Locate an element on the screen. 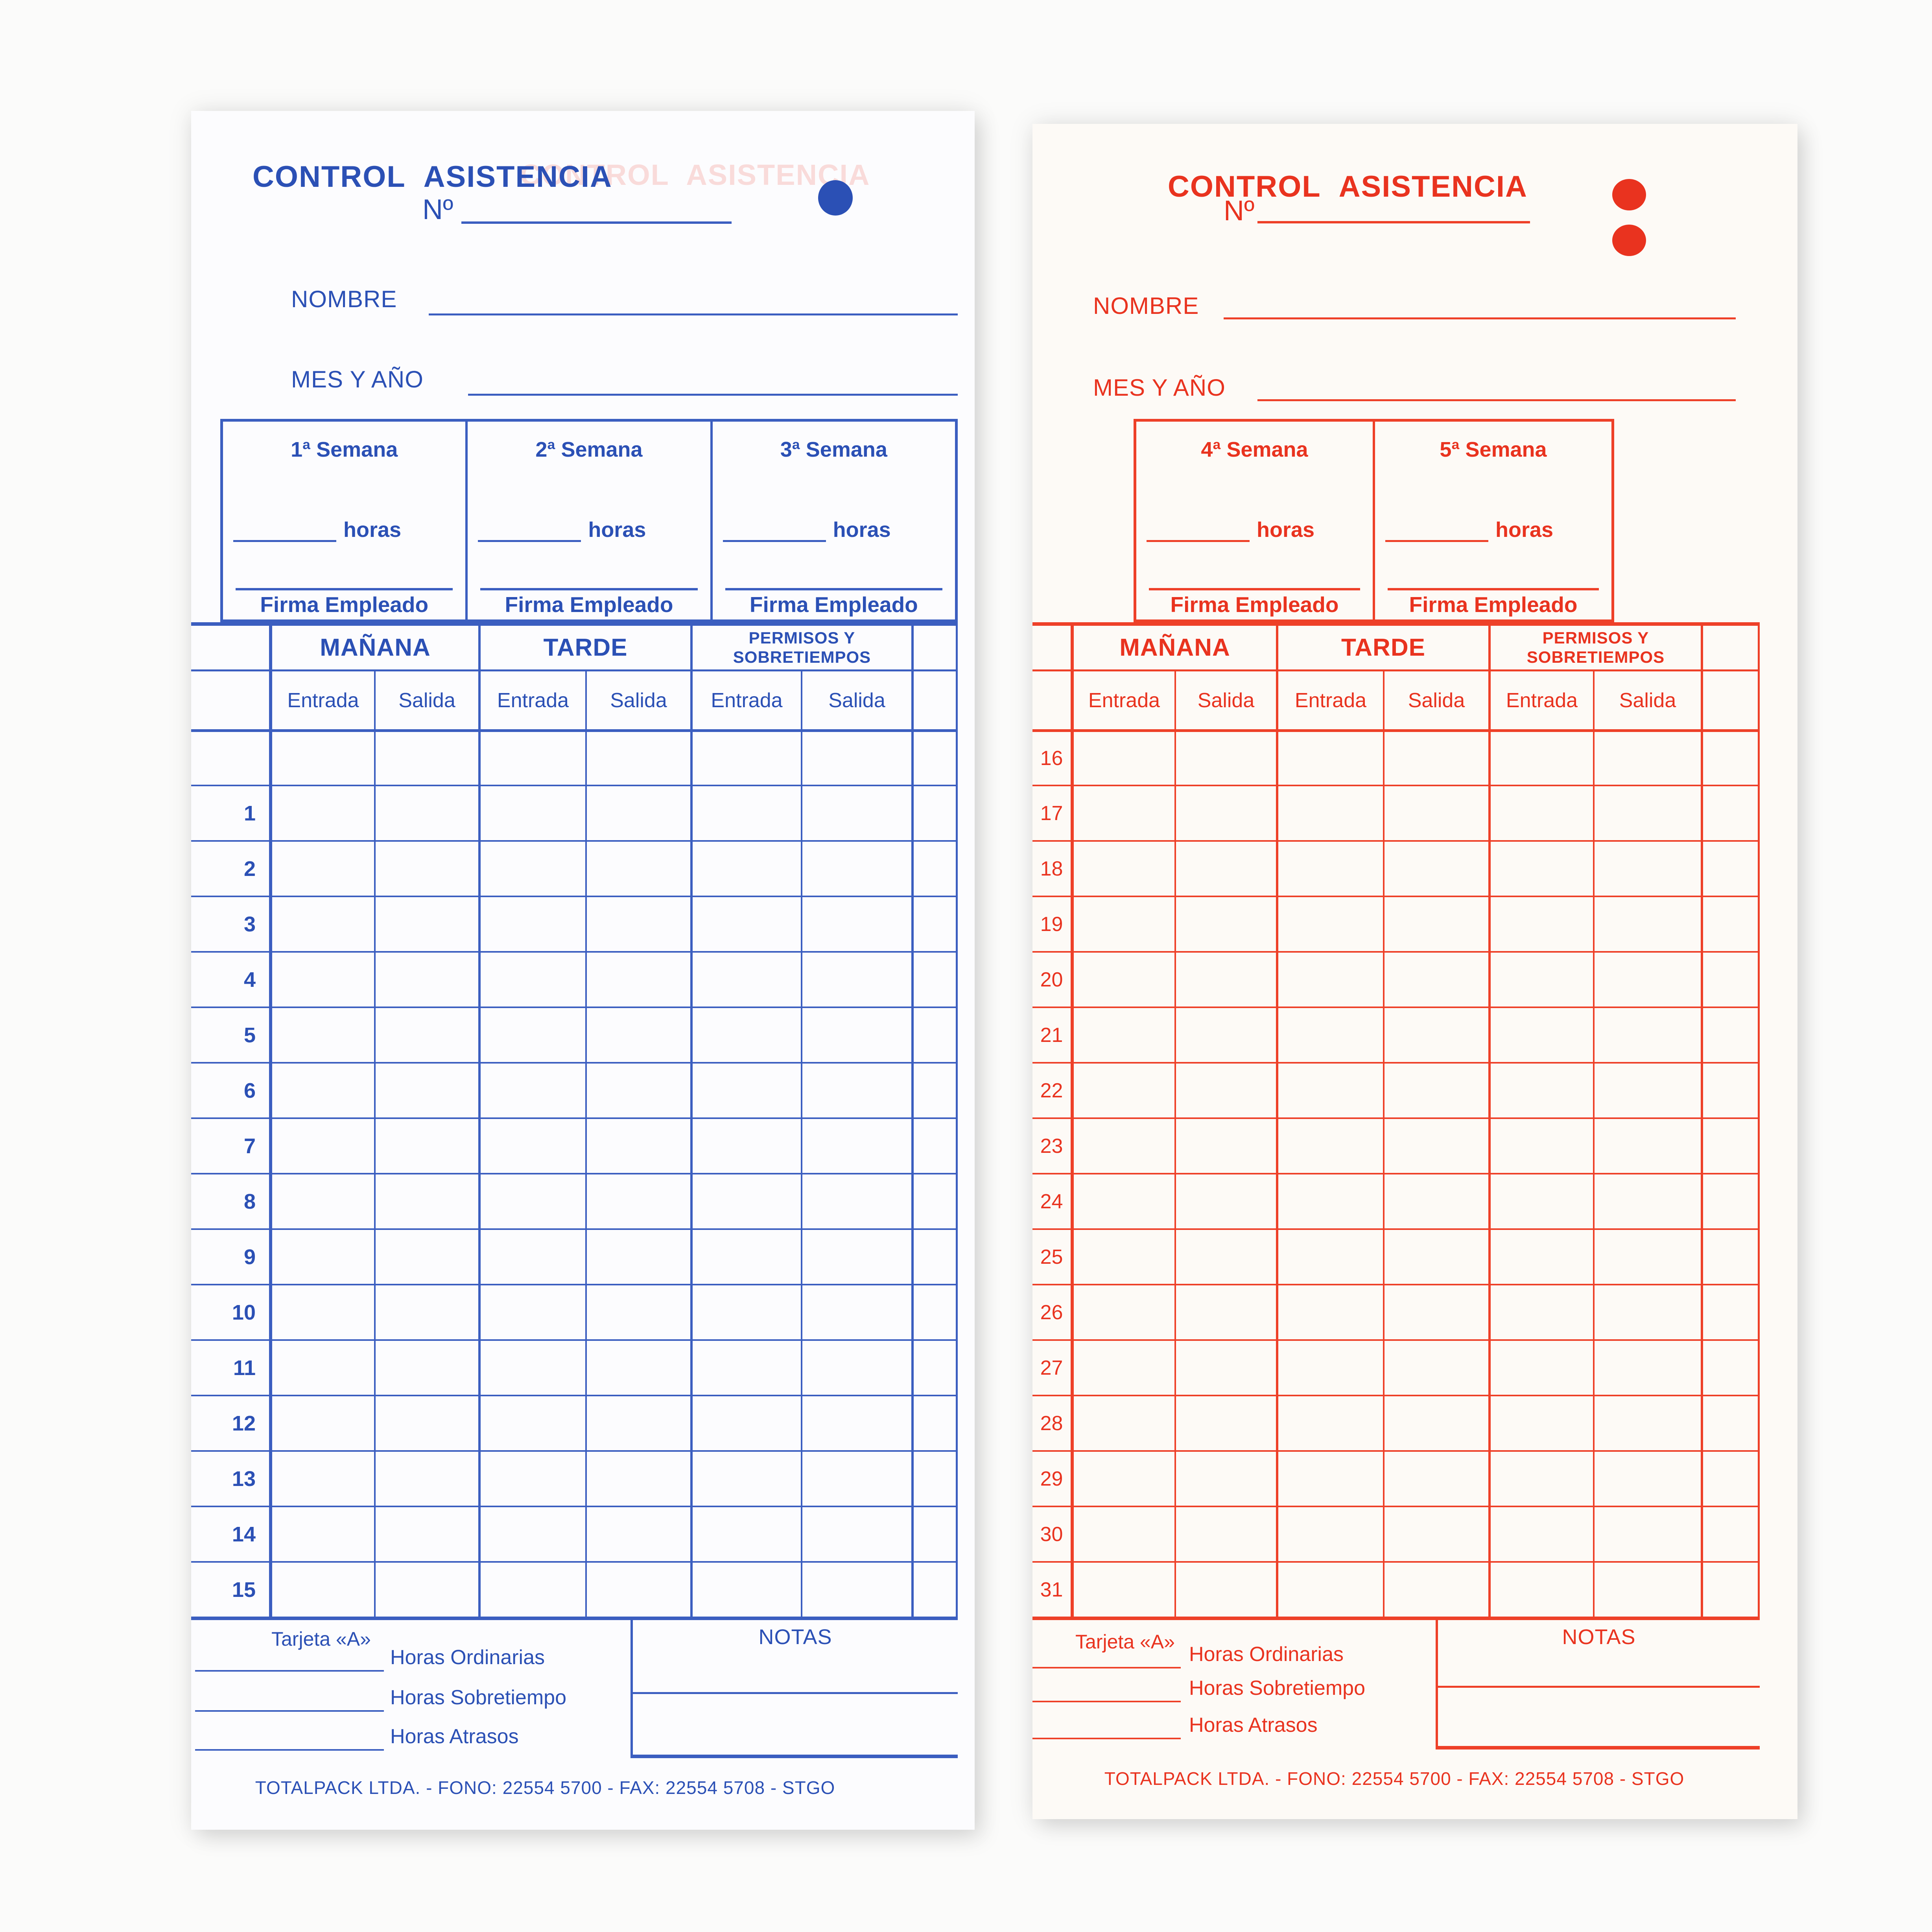 Image resolution: width=1932 pixels, height=1932 pixels. permisos-line1: PERMISOS Y is located at coordinates (801, 638).